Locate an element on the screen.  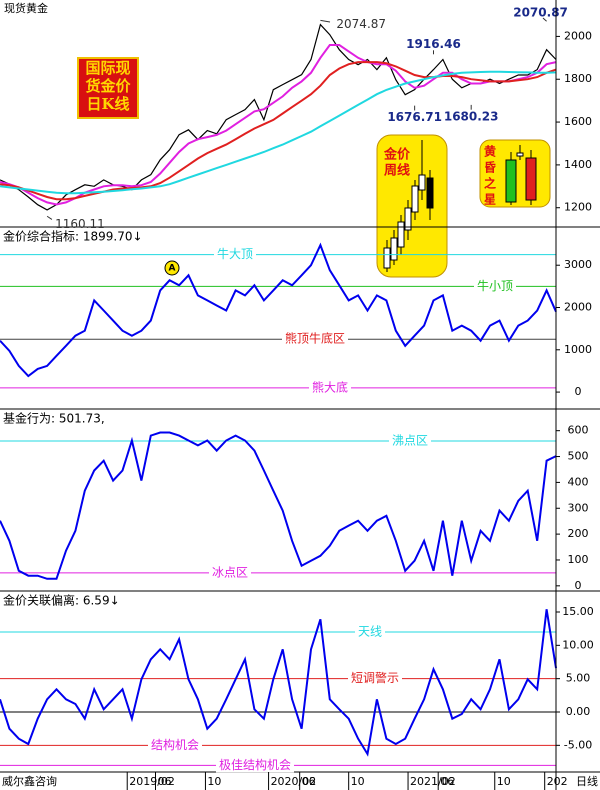
y-tick-label: 3000 is located at coordinates (578, 264).